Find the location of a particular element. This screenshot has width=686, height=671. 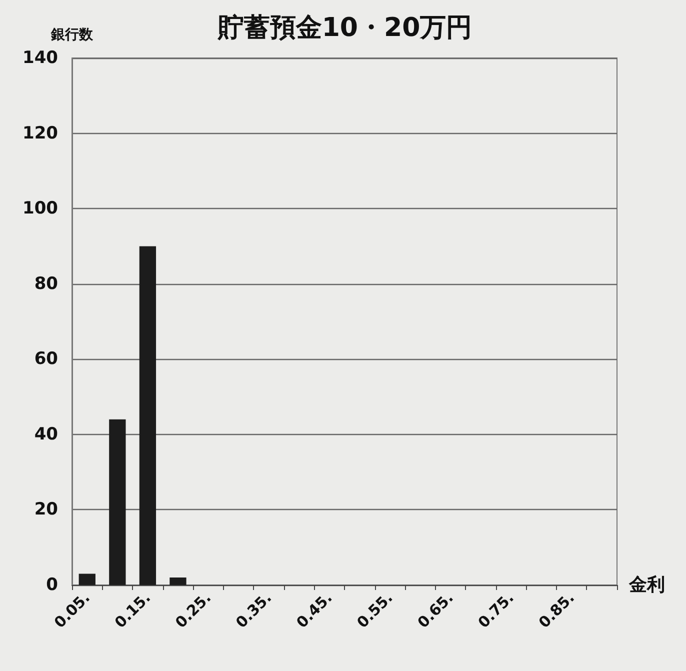

y-tick-label: 120 is located at coordinates (40, 133).